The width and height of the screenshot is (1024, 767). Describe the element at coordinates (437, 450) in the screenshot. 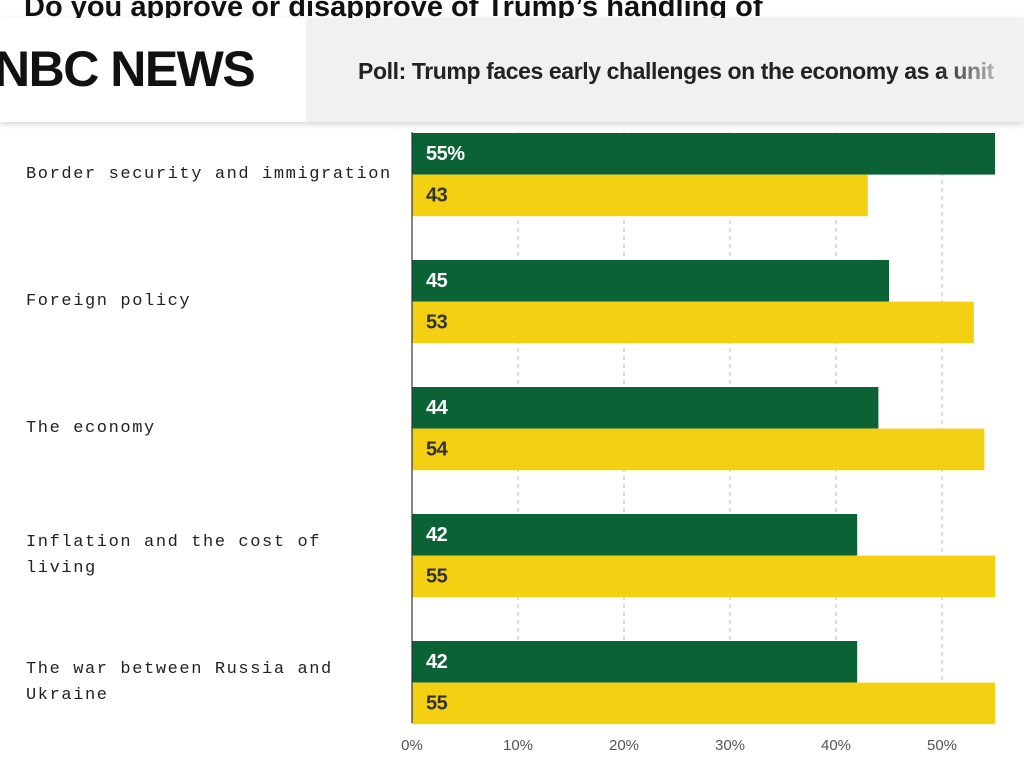

I see `value-label: 54` at that location.